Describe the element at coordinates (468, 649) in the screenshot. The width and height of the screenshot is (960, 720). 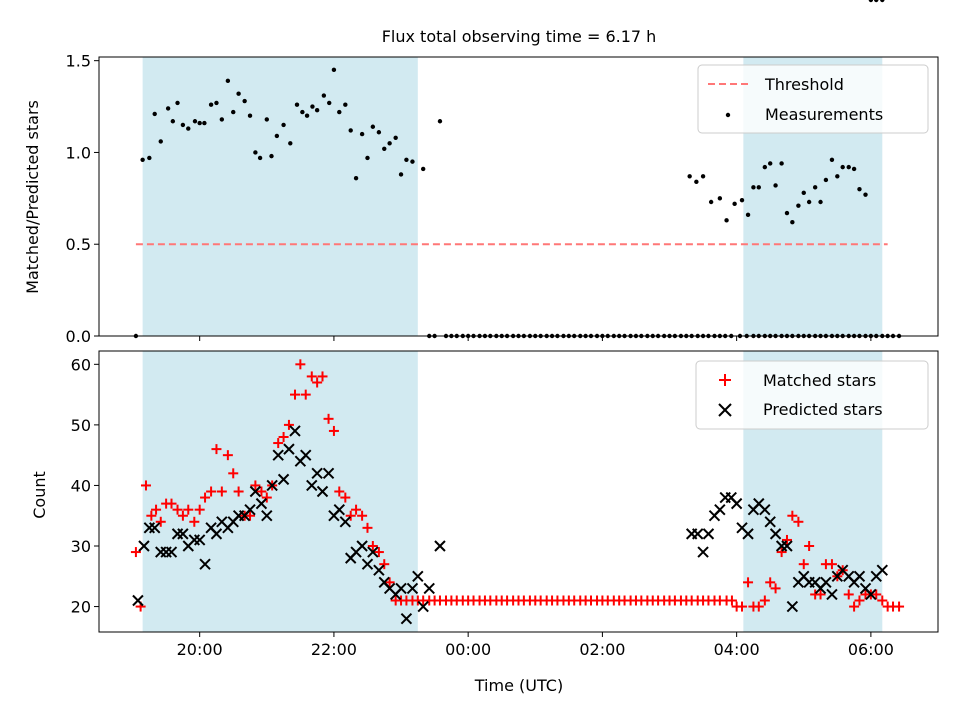
I see `x-tick-label: 00:00` at that location.